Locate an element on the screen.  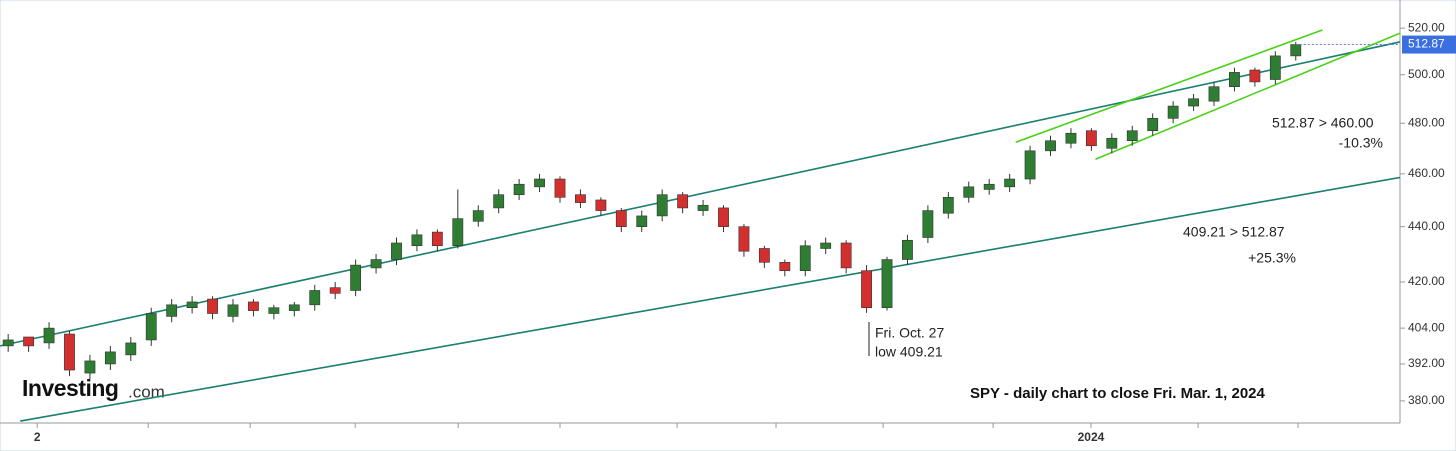
annotation: 409.21 > 512.87 is located at coordinates (1234, 232).